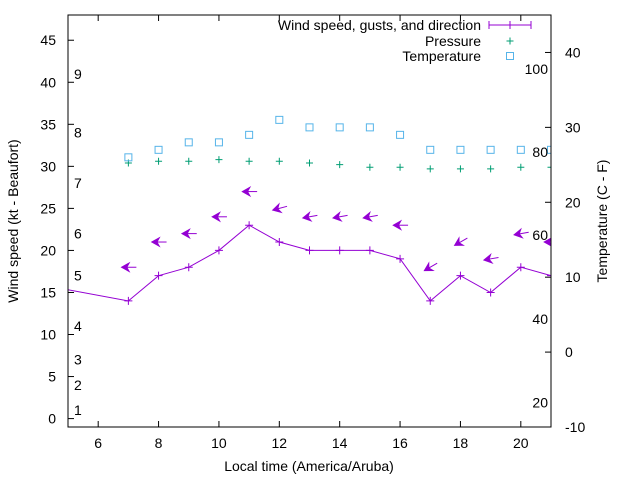  Describe the element at coordinates (573, 202) in the screenshot. I see `y2-tick-label: 20` at that location.